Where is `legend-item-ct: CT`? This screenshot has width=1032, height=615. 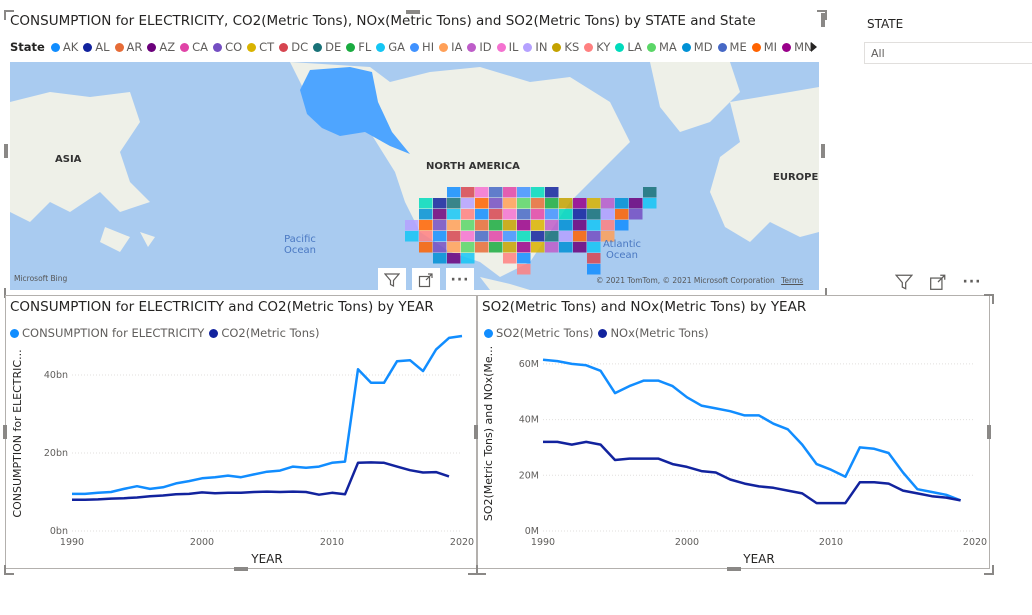 legend-item-ct: CT is located at coordinates (260, 47).